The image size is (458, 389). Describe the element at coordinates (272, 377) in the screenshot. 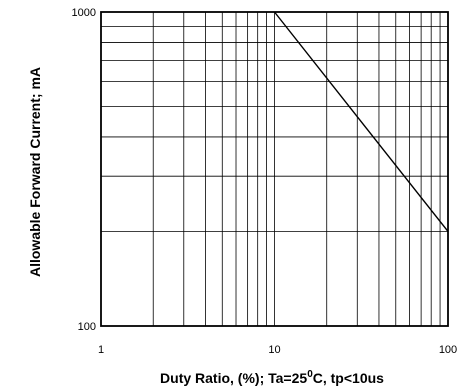

I see `x-axis-label: Duty Ratio, (%); Ta=250C, tp<10us` at that location.